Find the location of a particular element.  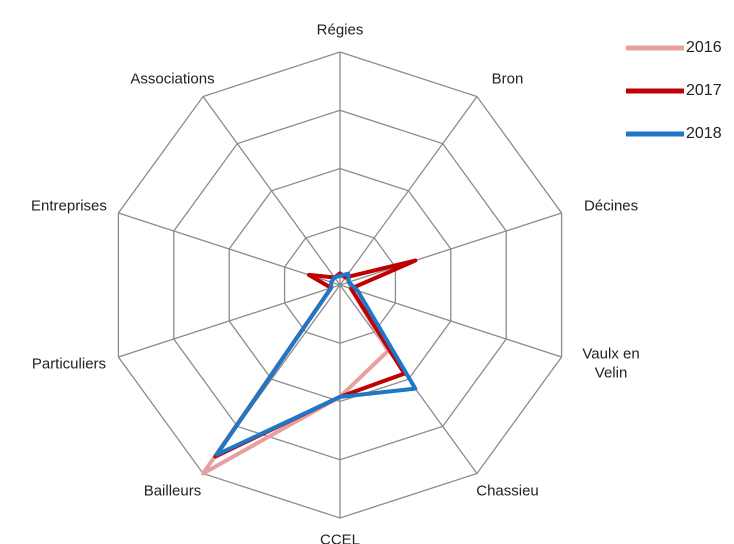

category-label: Associations is located at coordinates (172, 78).